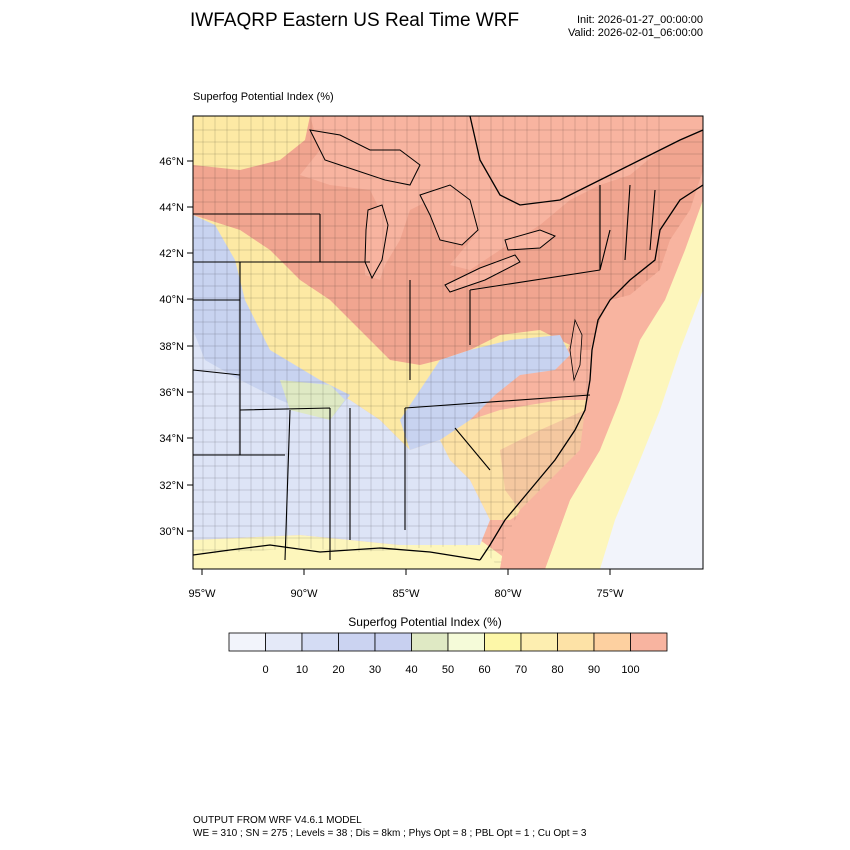  I want to click on colorbar-tick-label: 90, so click(594, 670).